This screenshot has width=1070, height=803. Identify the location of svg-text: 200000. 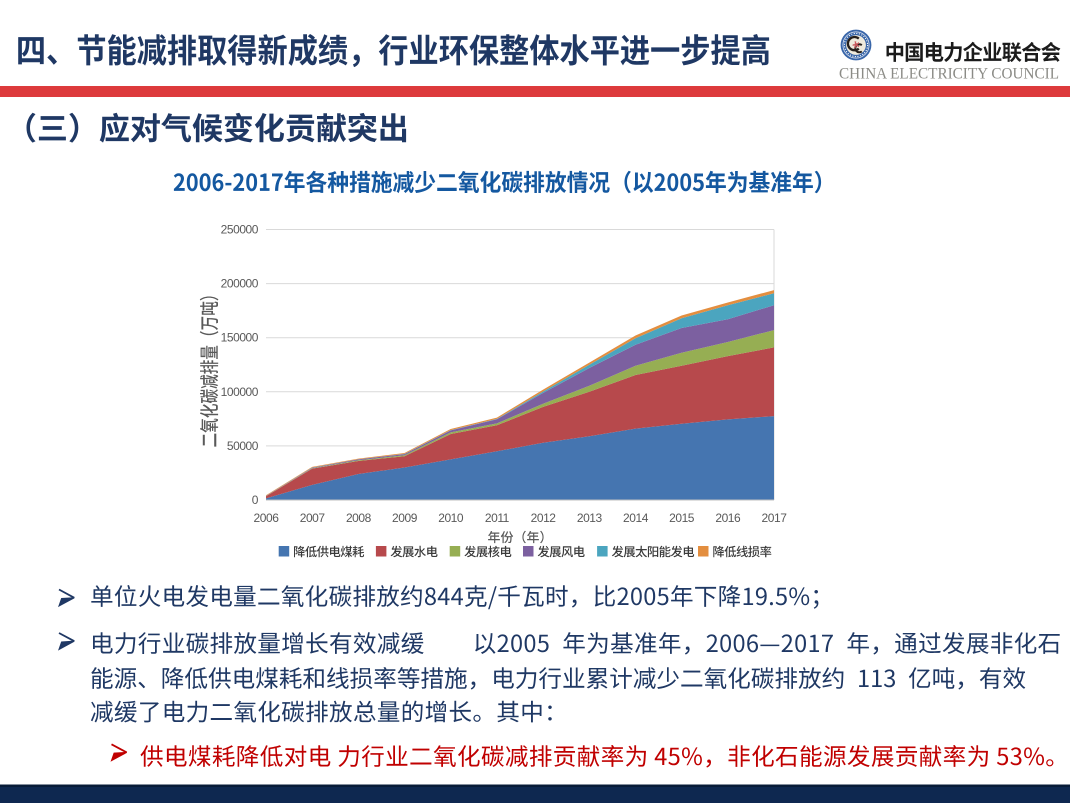
(240, 284).